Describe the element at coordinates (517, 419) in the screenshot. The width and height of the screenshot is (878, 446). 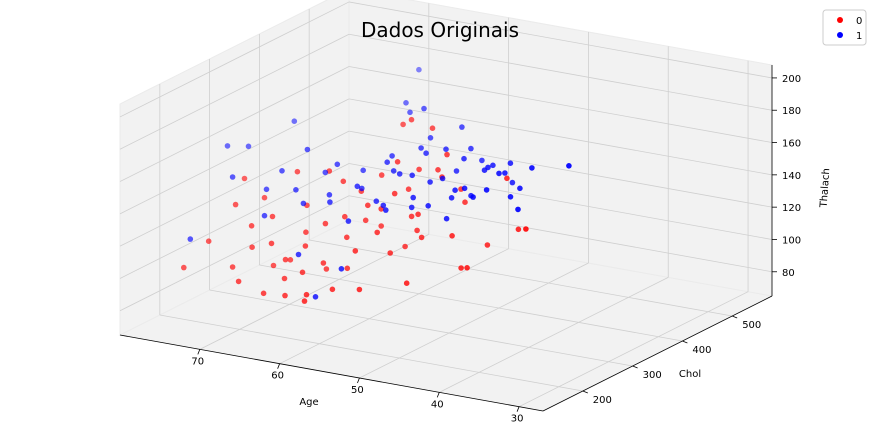
I see `x-tick-label: 30` at that location.